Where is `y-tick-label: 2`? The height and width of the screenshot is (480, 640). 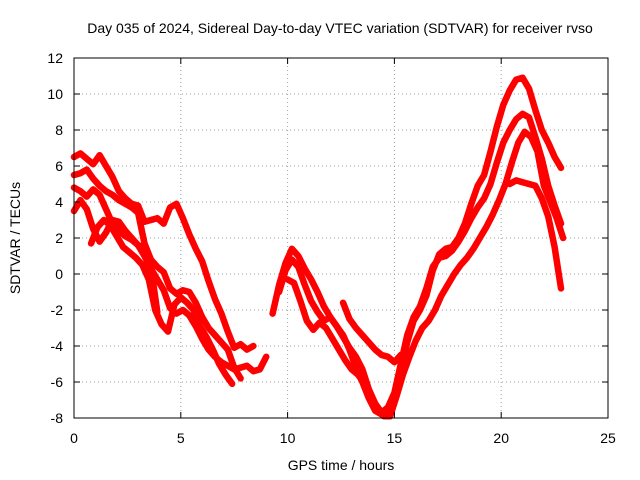
y-tick-label: 2 is located at coordinates (59, 238).